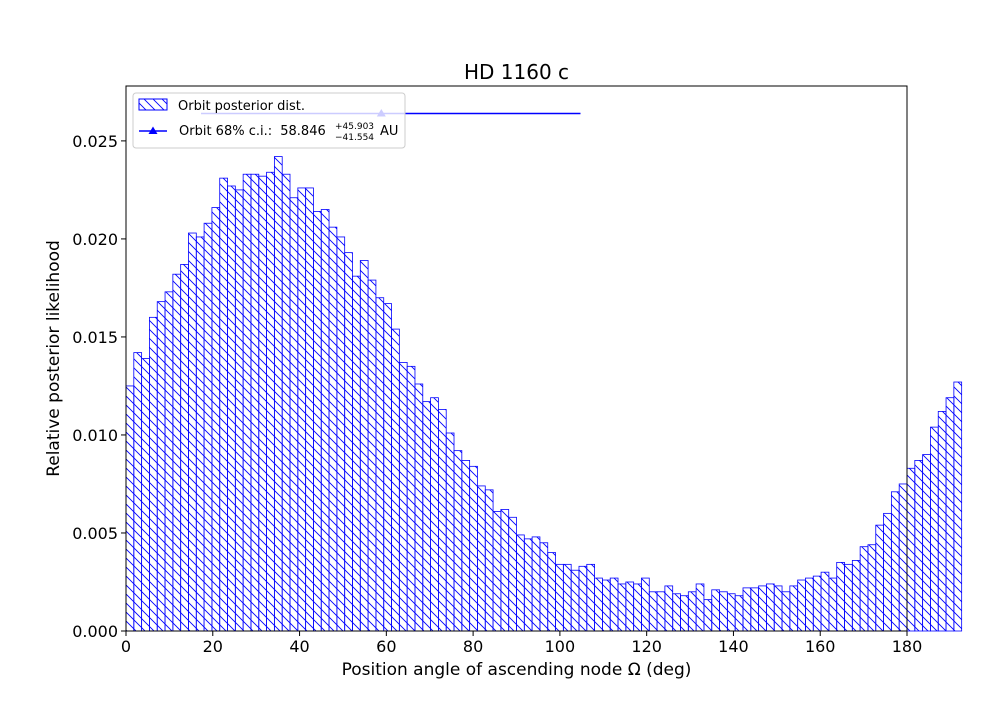  I want to click on legend-box, so click(269, 120).